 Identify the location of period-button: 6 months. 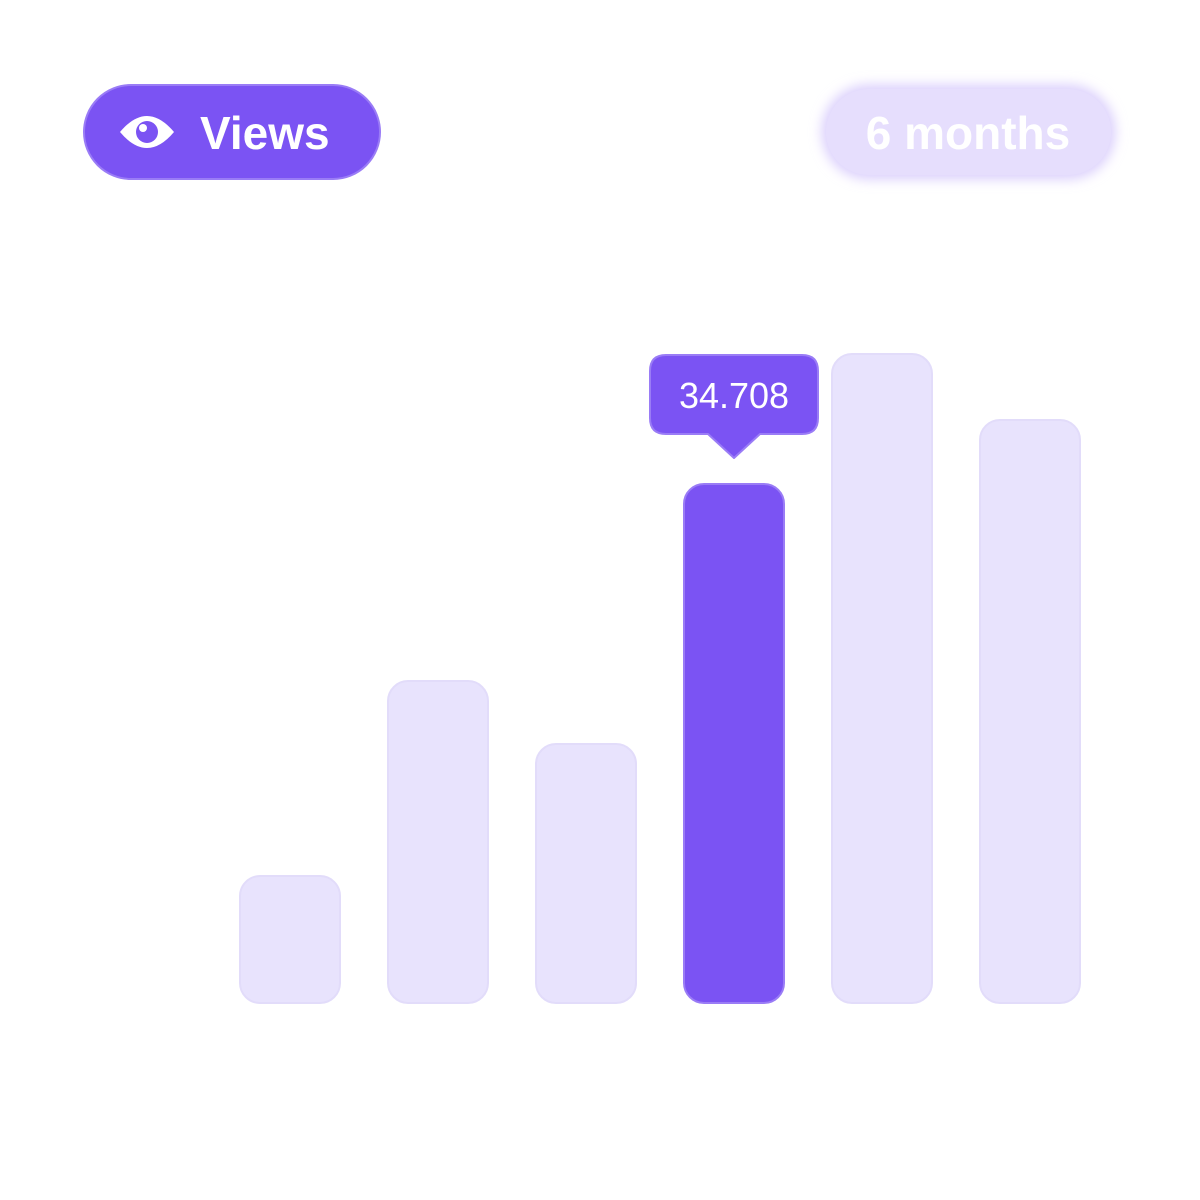
(968, 132).